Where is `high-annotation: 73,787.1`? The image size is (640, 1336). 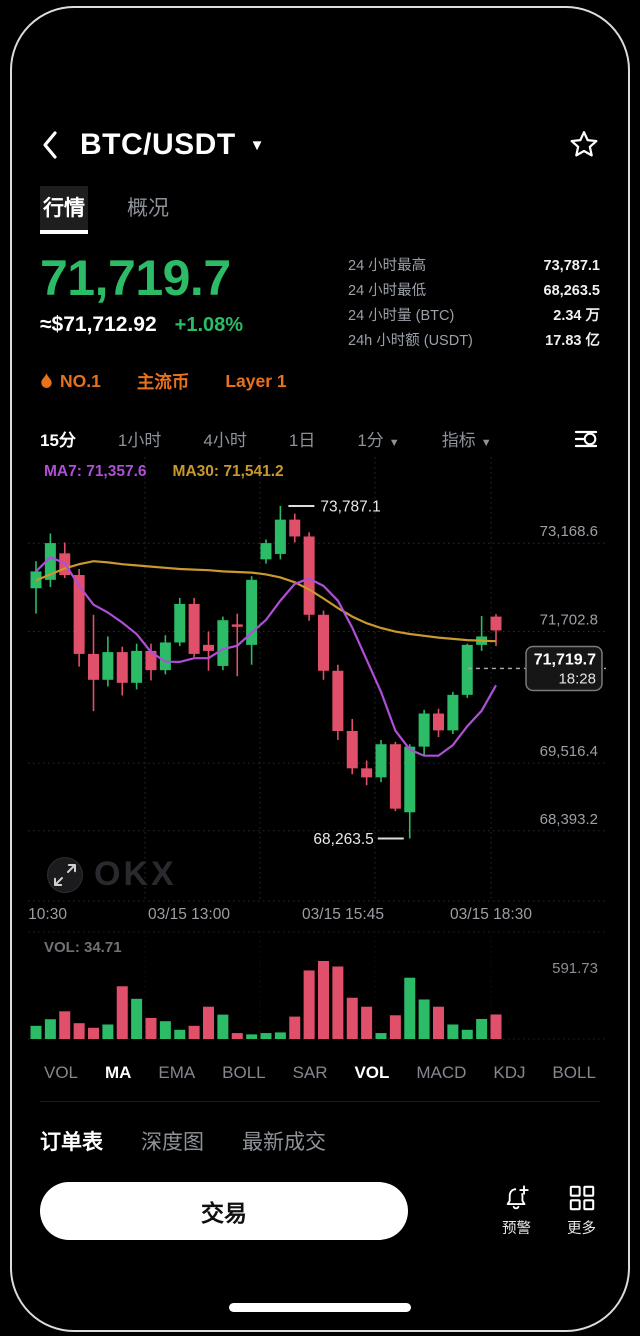
high-annotation: 73,787.1 is located at coordinates (350, 506).